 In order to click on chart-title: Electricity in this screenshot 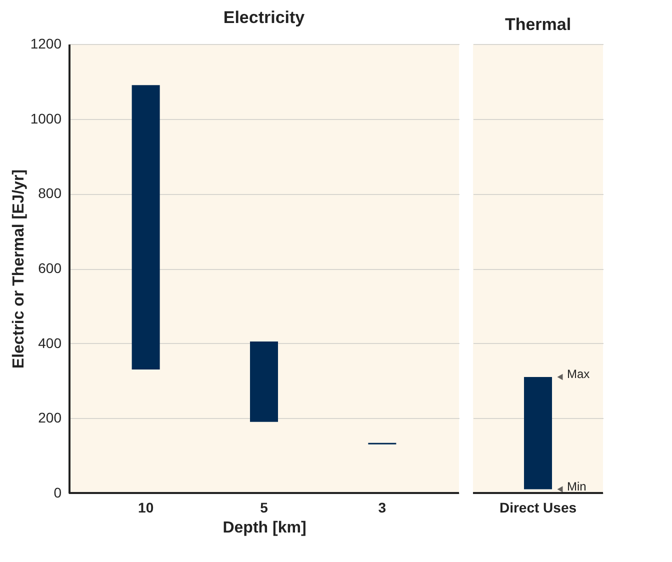, I will do `click(264, 17)`.